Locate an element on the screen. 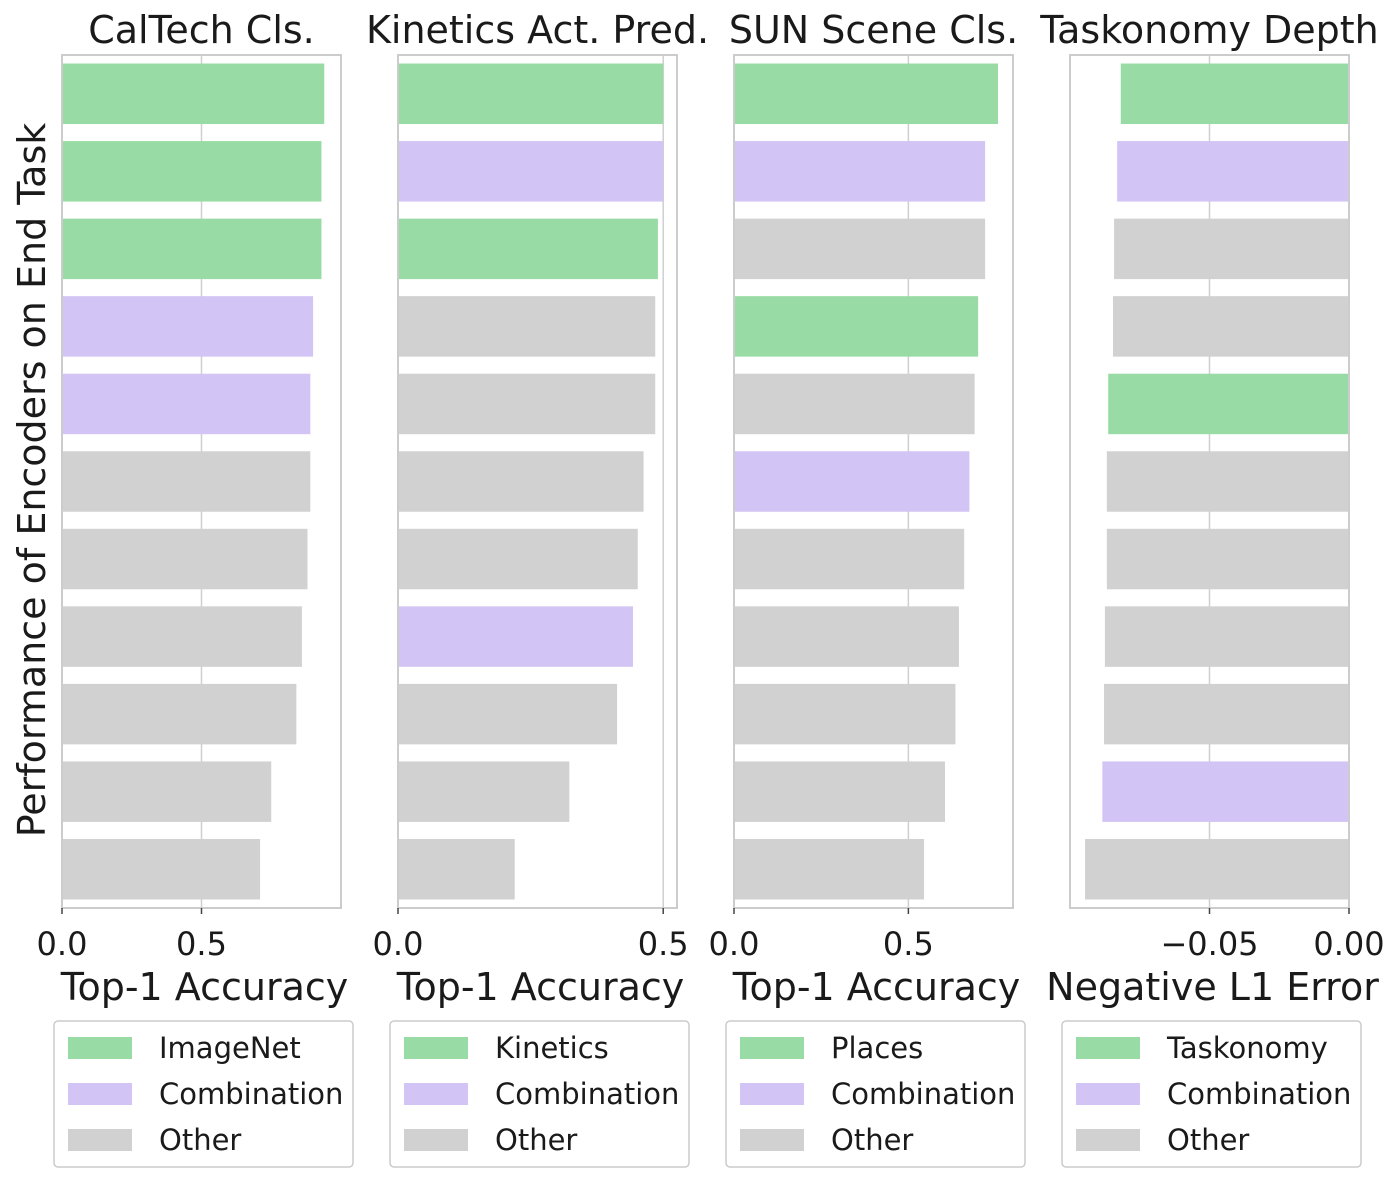 Image resolution: width=1400 pixels, height=1183 pixels. legend: ImageNet Combination Other is located at coordinates (203, 1094).